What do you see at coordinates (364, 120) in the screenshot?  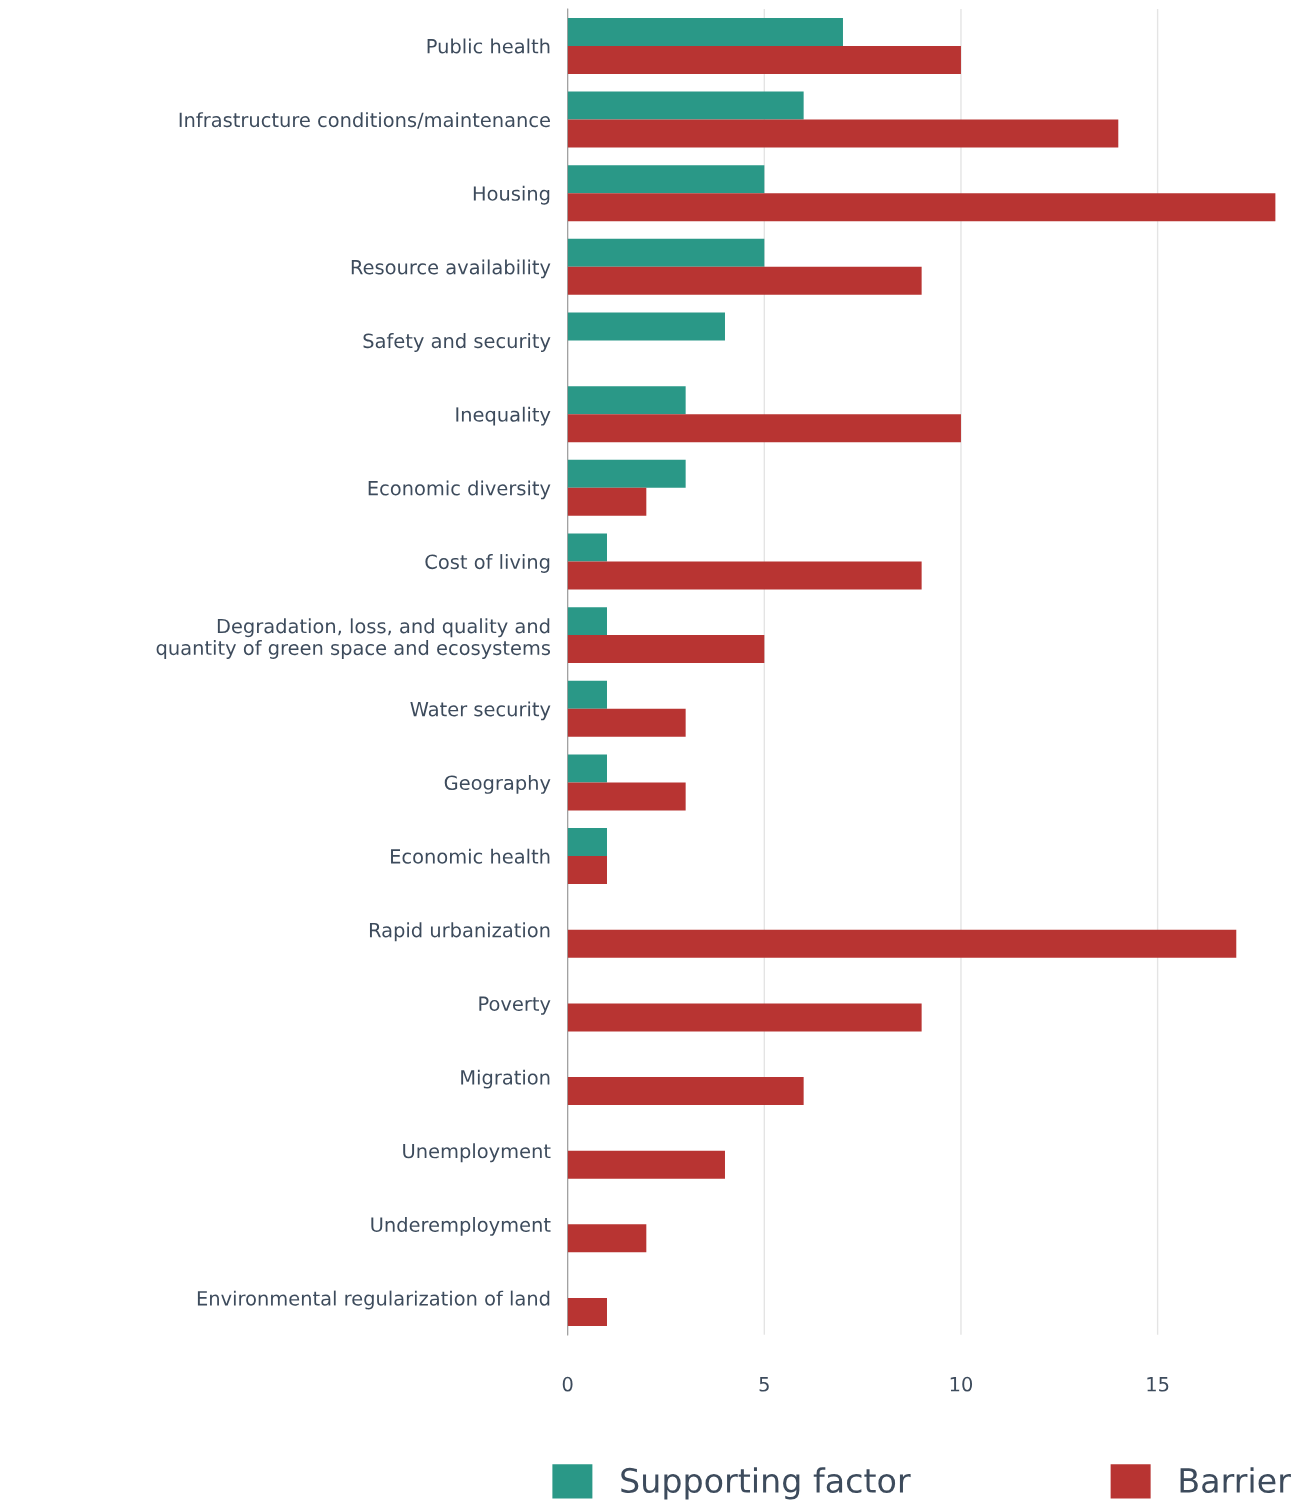 I see `y-tick-label: Infrastructure conditions/maintenance` at bounding box center [364, 120].